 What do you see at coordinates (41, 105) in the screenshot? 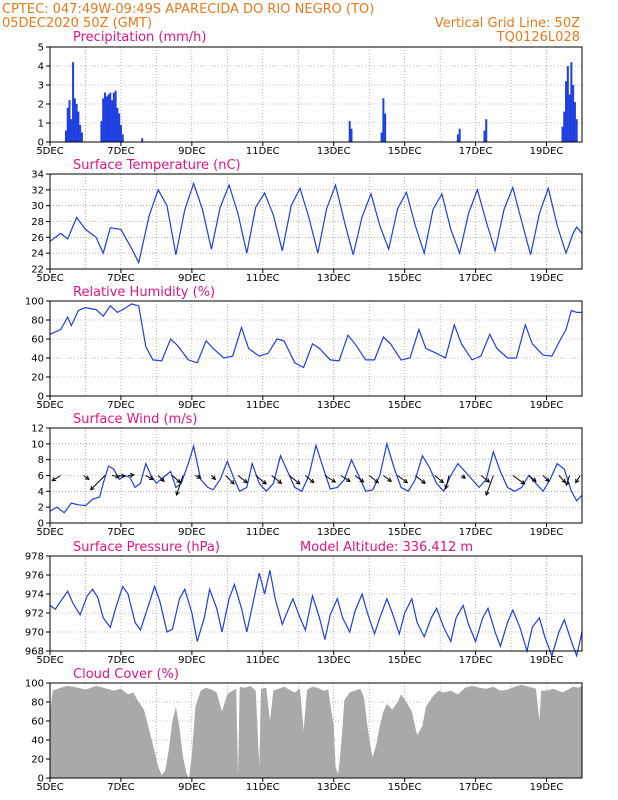
I see `y-tick-label: 2` at bounding box center [41, 105].